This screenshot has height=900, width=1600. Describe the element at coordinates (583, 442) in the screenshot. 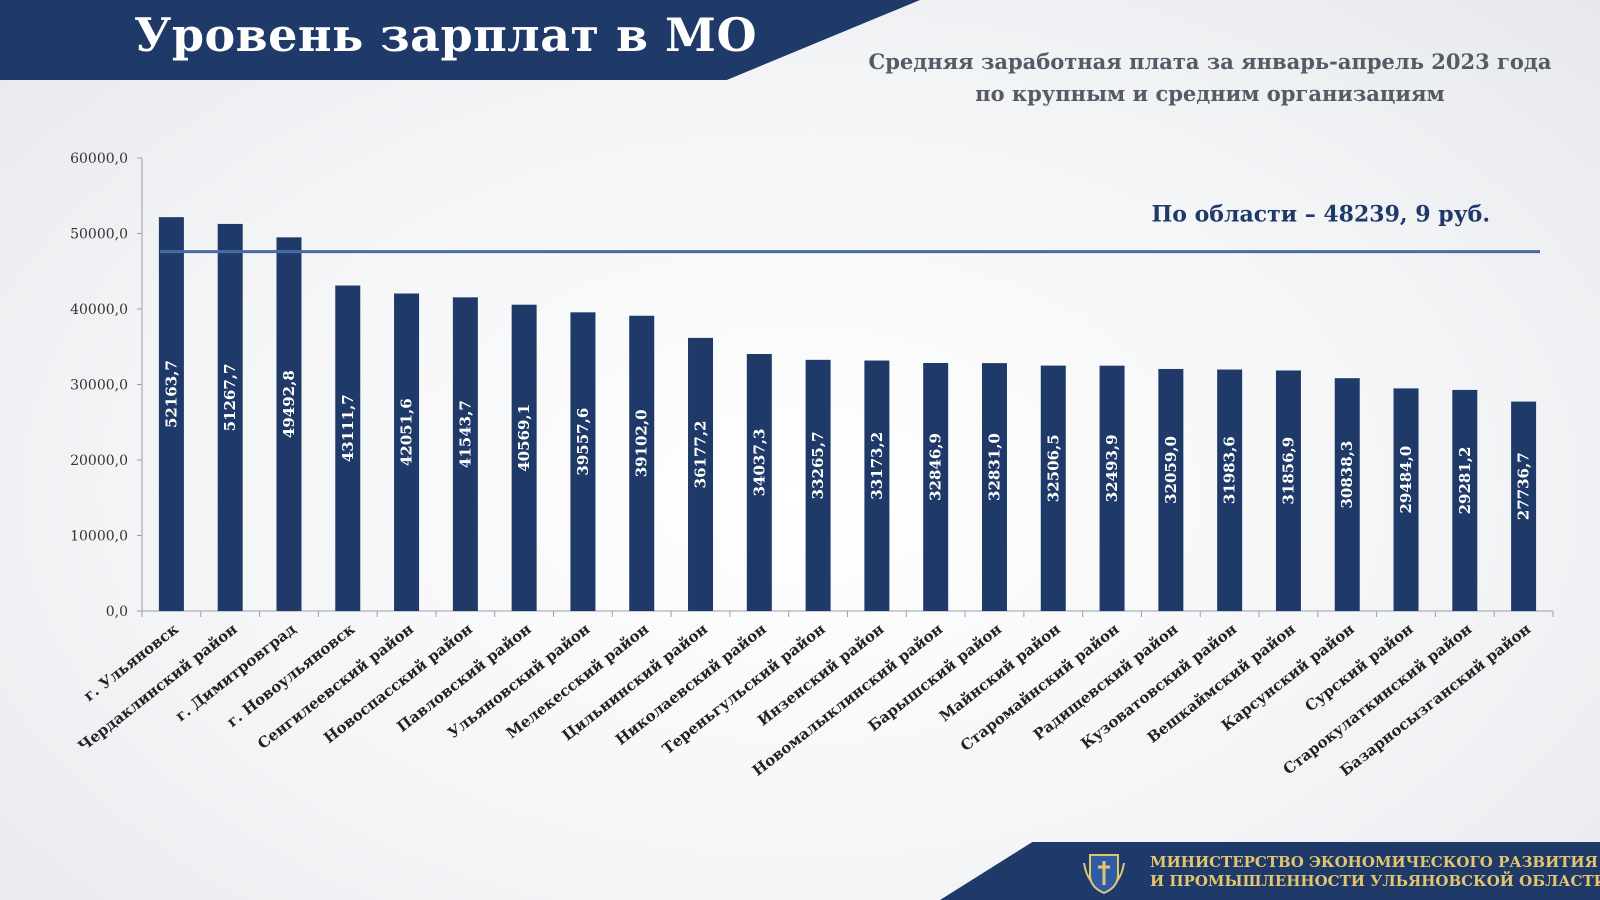

I see `bar-value-label: 39557,6` at that location.